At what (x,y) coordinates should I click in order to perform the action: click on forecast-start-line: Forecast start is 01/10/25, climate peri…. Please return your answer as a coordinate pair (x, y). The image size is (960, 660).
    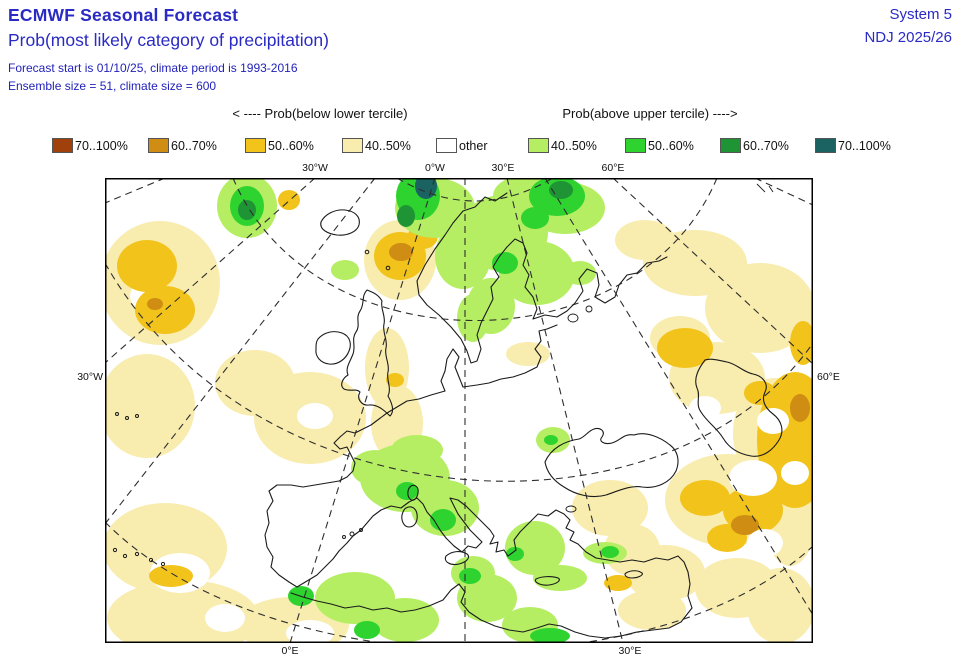
    Looking at the image, I should click on (153, 68).